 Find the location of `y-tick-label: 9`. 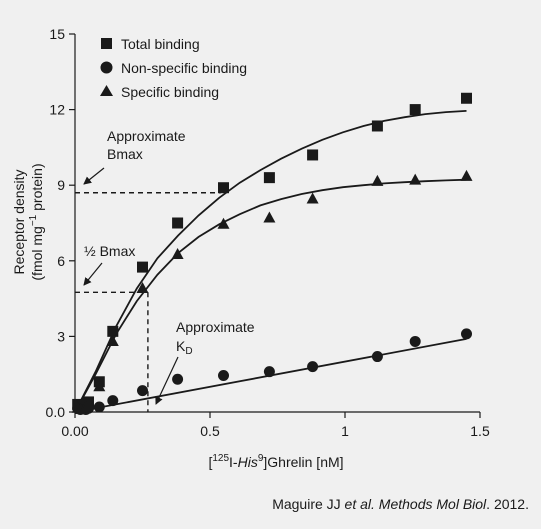

y-tick-label: 9 is located at coordinates (61, 185).